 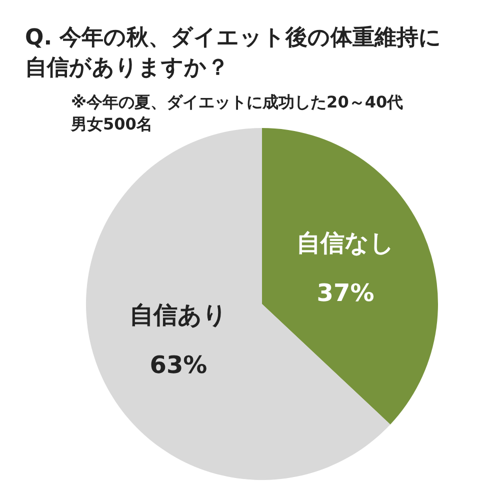 I want to click on chart-title: Q. 今年の秋、ダイエット後の体重維持に自信がありますか？, so click(x=233, y=53).